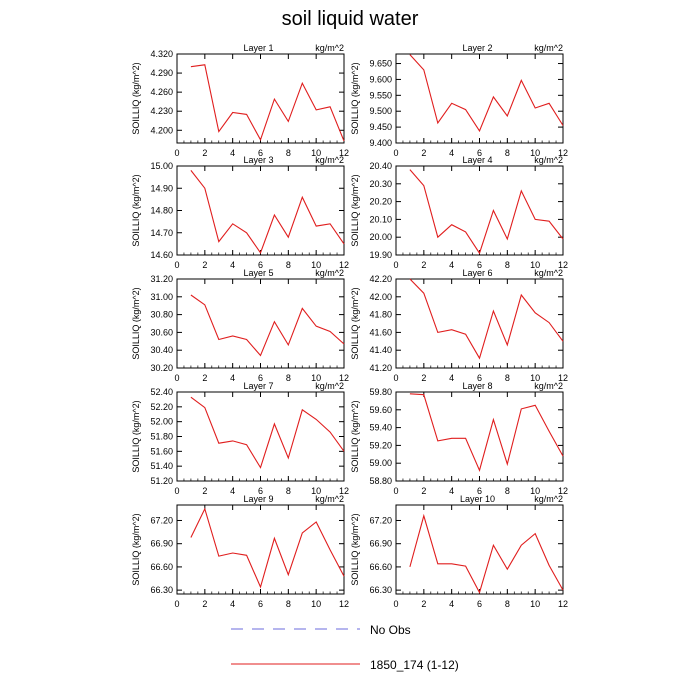 Image resolution: width=700 pixels, height=700 pixels. Describe the element at coordinates (477, 499) in the screenshot. I see `panel-title: Layer 10` at that location.